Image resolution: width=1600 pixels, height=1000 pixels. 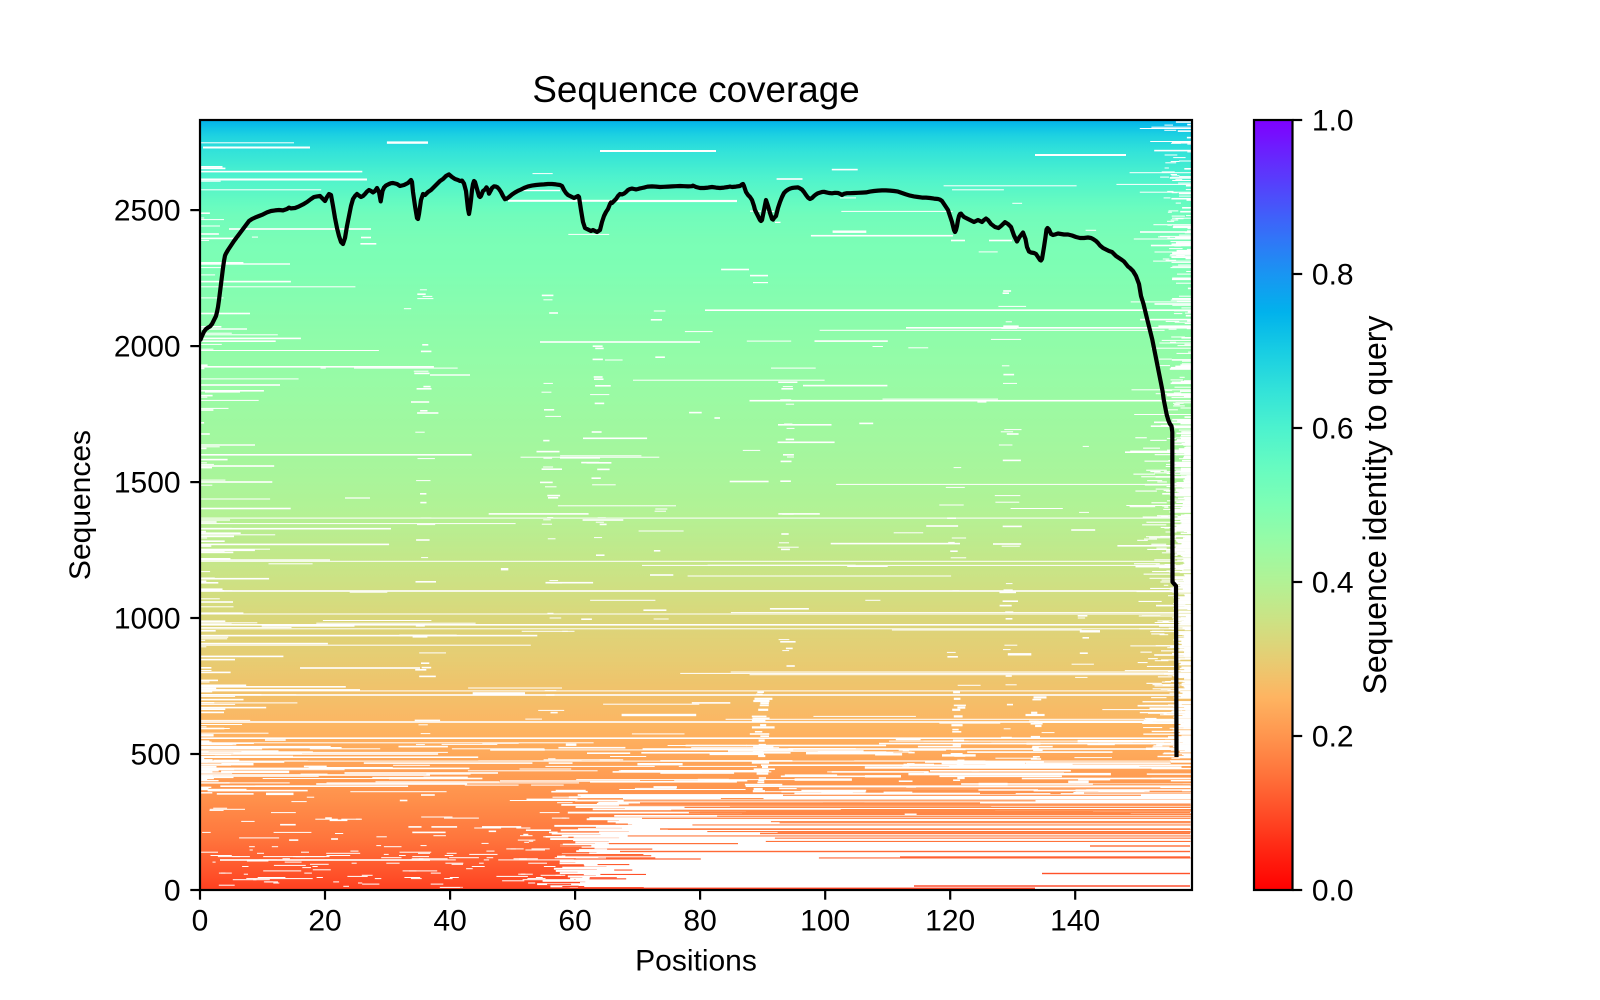 What do you see at coordinates (147, 211) in the screenshot?
I see `svg-text: 2500` at bounding box center [147, 211].